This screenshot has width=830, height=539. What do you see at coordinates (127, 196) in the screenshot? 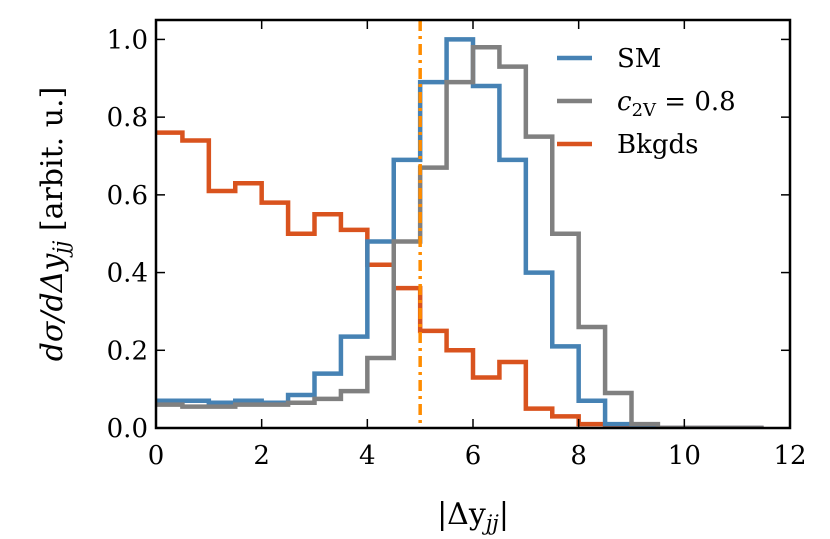
I see `y-tick-label: 0.6` at bounding box center [127, 196].